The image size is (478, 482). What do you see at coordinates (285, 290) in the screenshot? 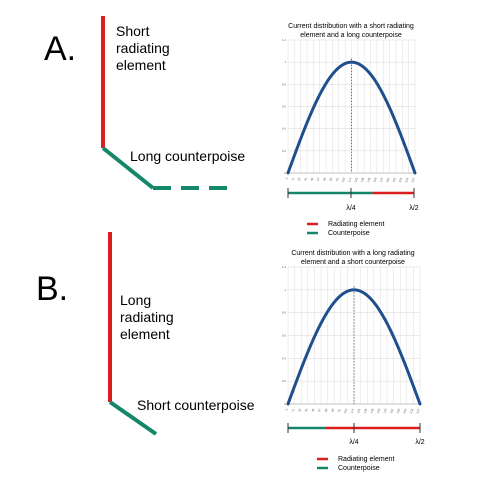
I see `chart-b-ytick-label: 1` at bounding box center [285, 290].